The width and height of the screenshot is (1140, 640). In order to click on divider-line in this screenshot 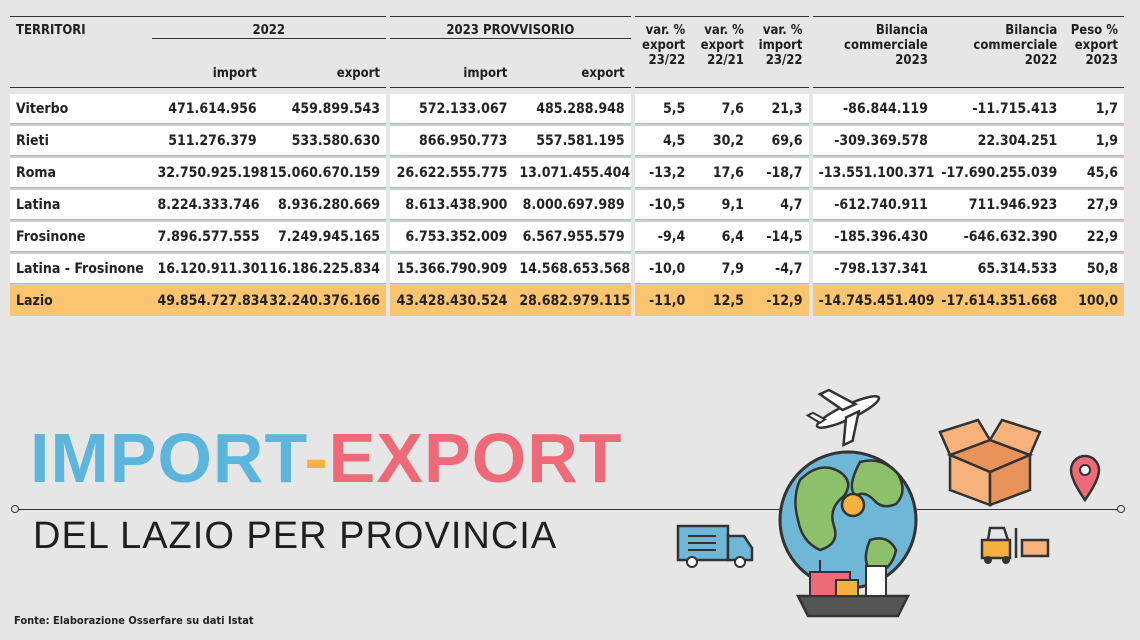, I will do `click(568, 509)`.